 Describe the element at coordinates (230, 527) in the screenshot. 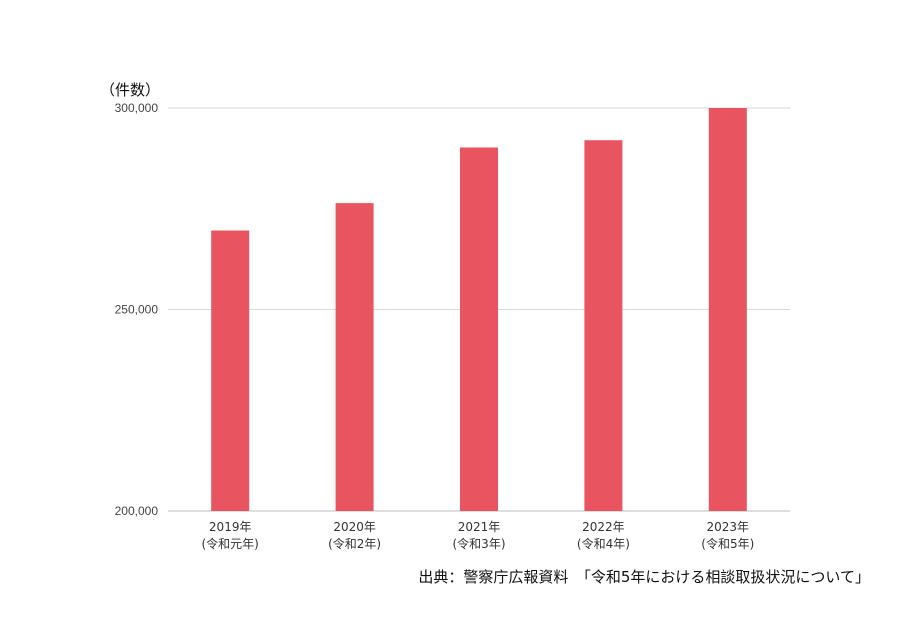

I see `x-tick-label: 2019年` at that location.